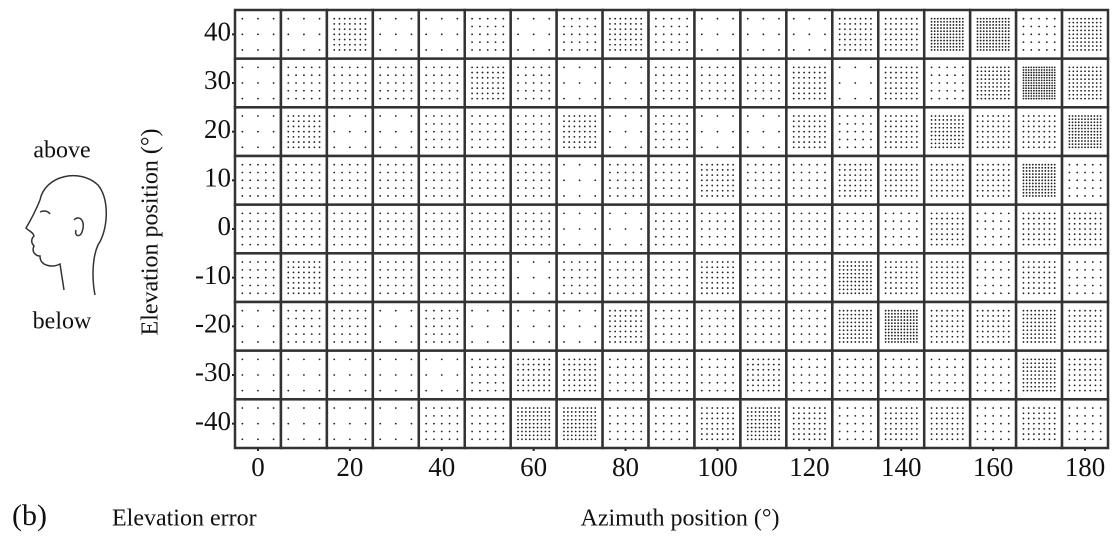 The width and height of the screenshot is (1112, 537). What do you see at coordinates (947, 326) in the screenshot?
I see `cell` at bounding box center [947, 326].